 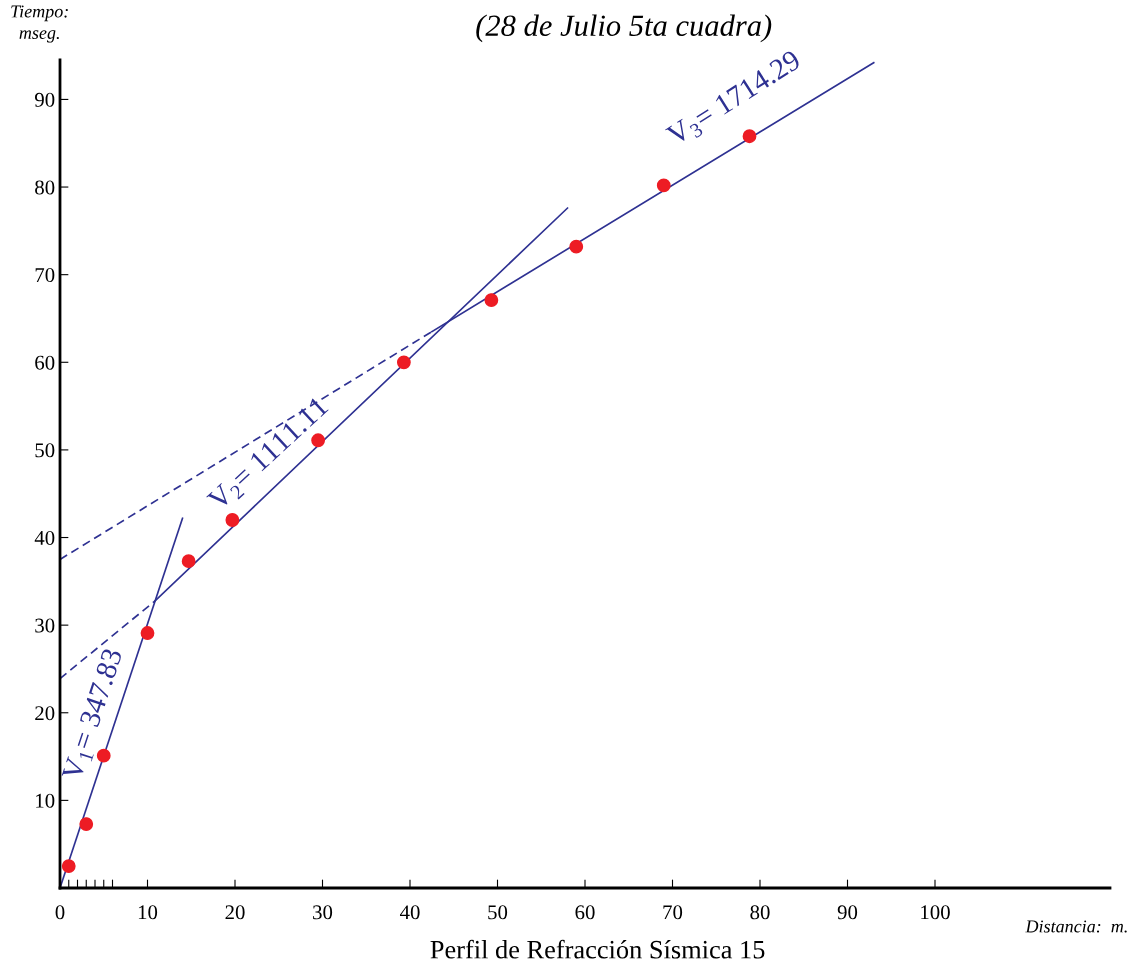 What do you see at coordinates (734, 99) in the screenshot?
I see `annotation: V$_{3}$= 1714.29` at bounding box center [734, 99].